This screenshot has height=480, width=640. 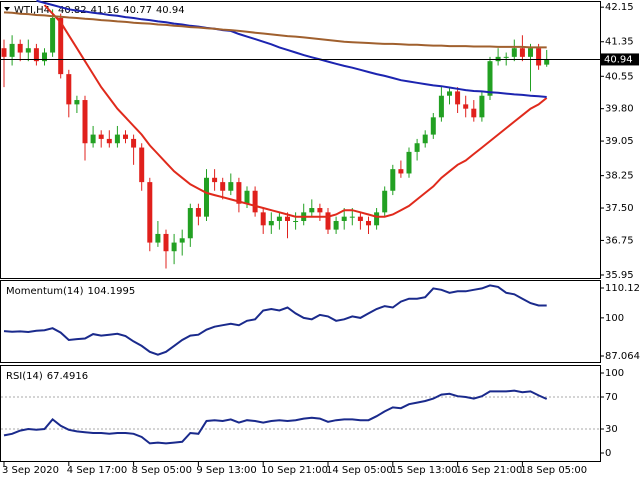 I want to click on y-tick-label: 39.05, so click(x=619, y=141).